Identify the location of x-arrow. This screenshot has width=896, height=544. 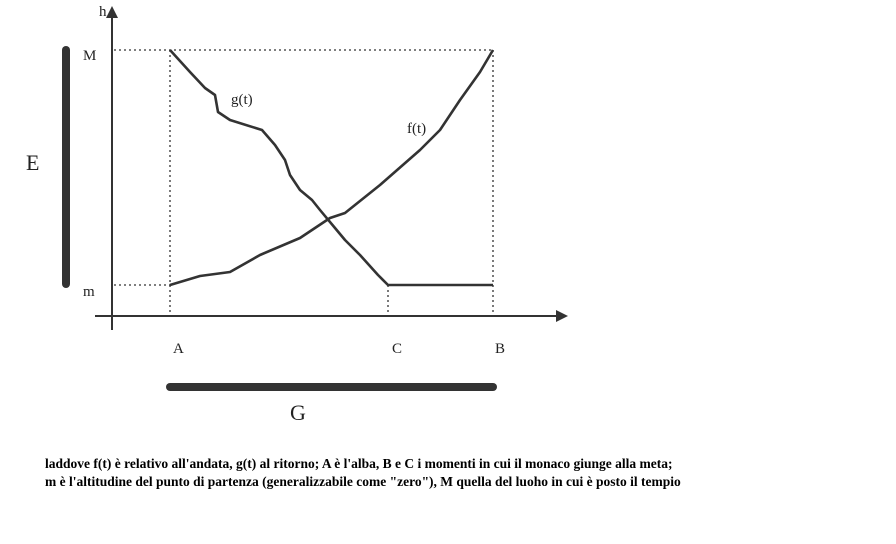
(562, 316).